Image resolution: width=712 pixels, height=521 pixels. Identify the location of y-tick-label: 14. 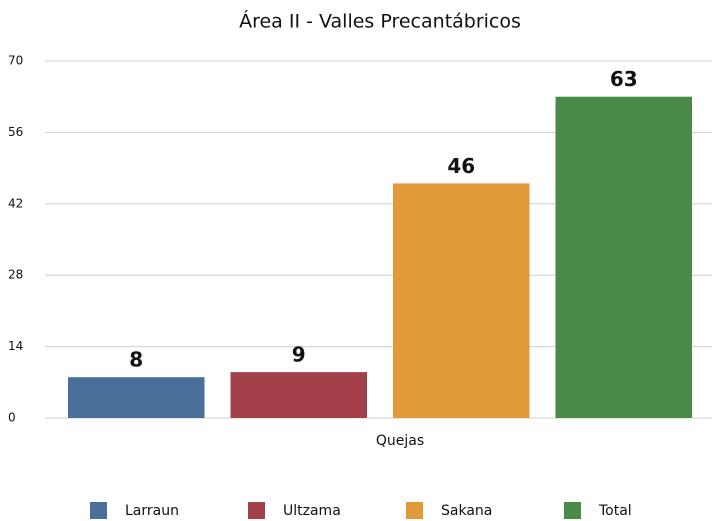
(15, 346).